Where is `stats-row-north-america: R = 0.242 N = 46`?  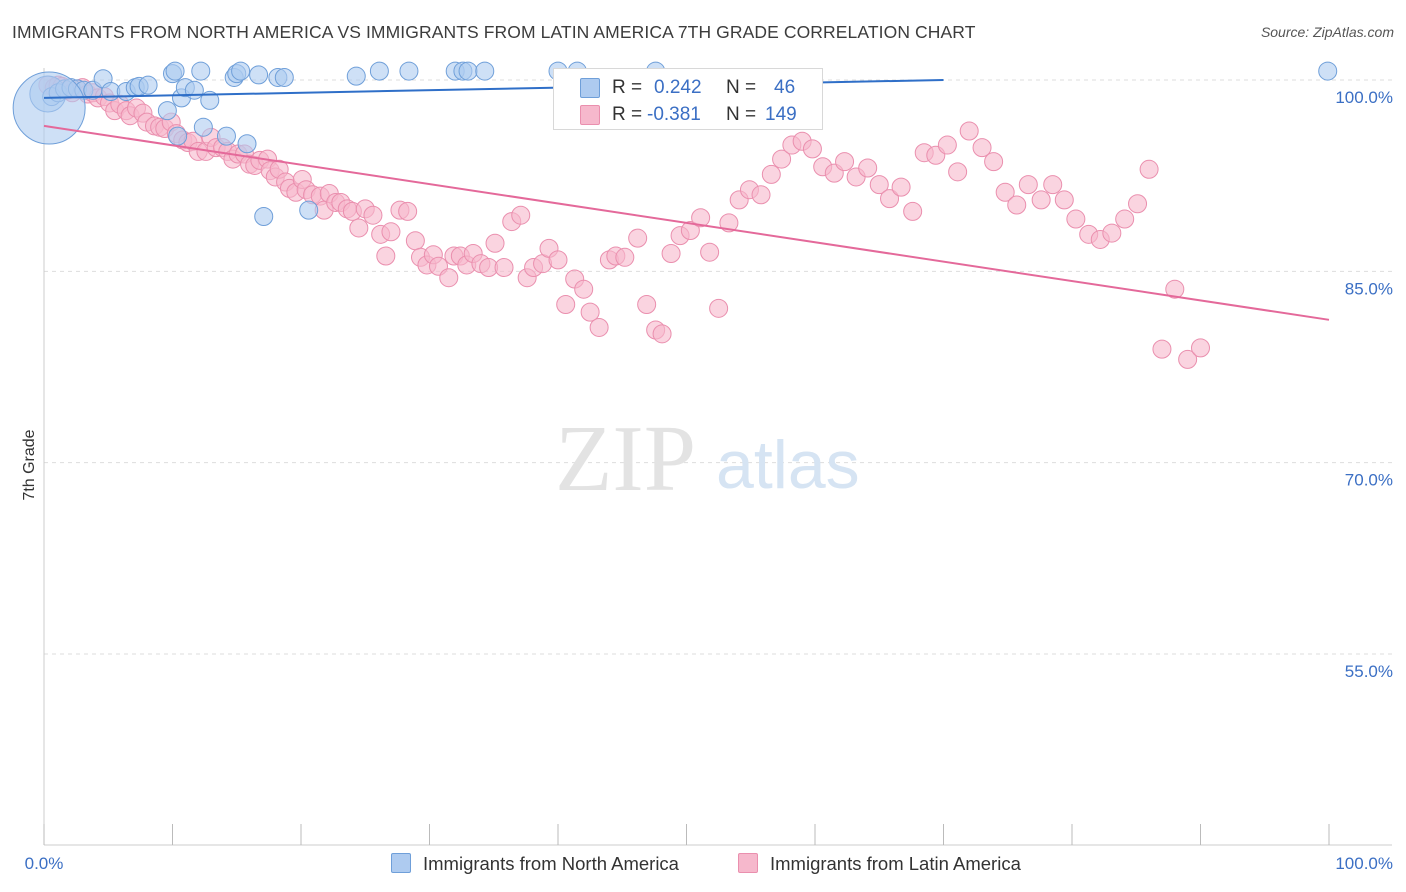
stats-row-north-america: R = 0.242 N = 46 is located at coordinates (689, 88).